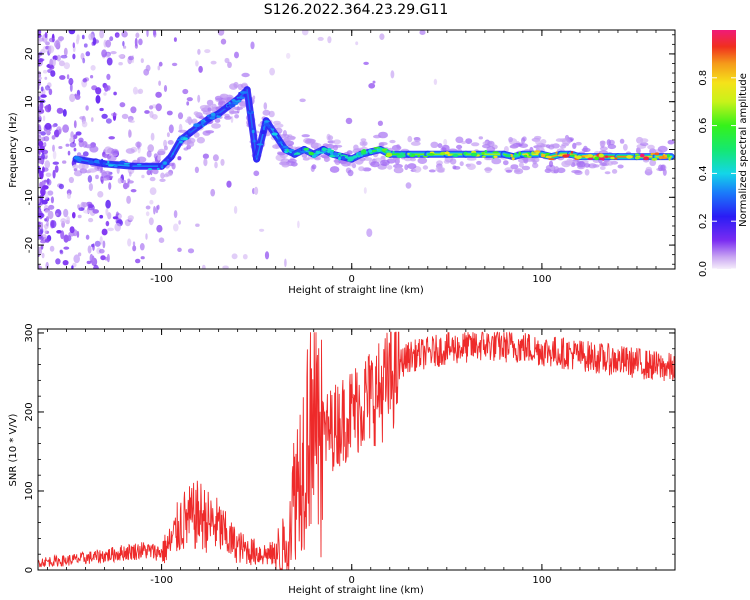  I want to click on y-tick-label: 100, so click(29, 490).